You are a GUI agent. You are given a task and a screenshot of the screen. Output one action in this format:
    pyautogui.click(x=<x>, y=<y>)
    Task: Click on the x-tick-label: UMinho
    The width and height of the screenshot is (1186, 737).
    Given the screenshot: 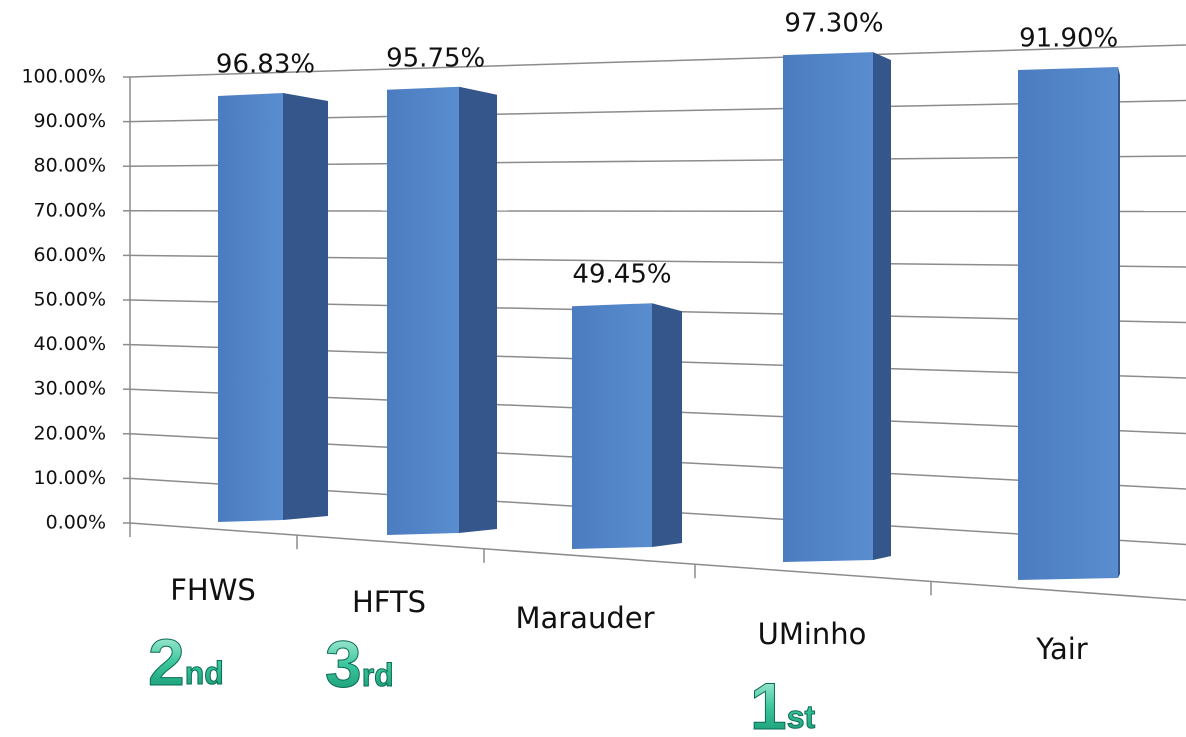 What is the action you would take?
    pyautogui.click(x=812, y=634)
    